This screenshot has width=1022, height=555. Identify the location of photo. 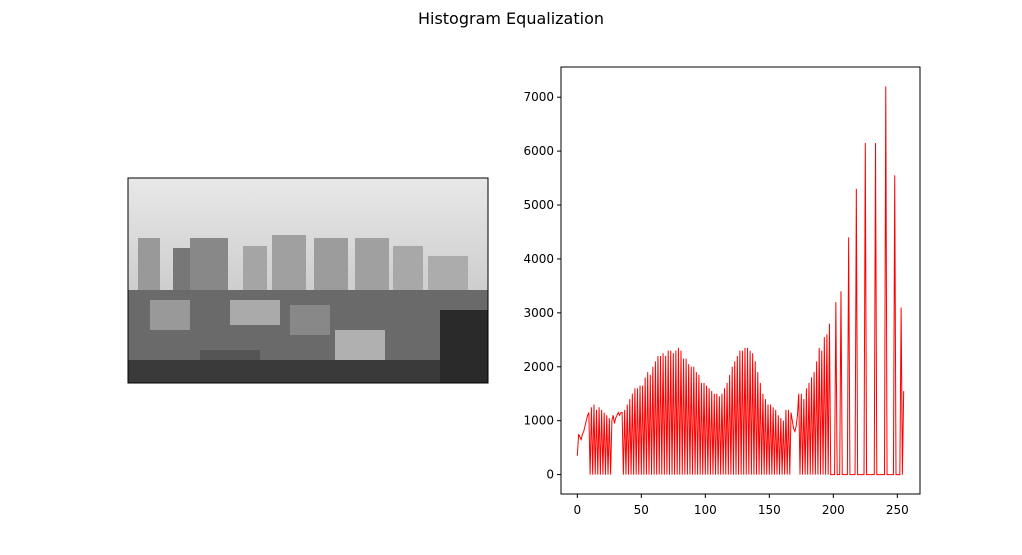
(308, 280).